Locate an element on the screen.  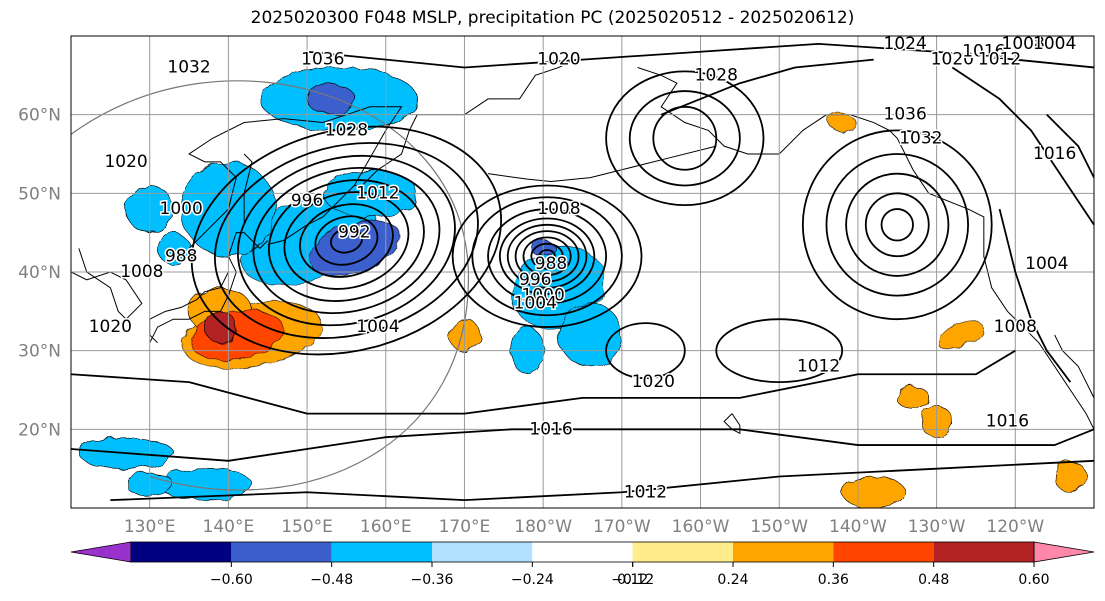
lon-tick-label: 120°W is located at coordinates (1015, 527).